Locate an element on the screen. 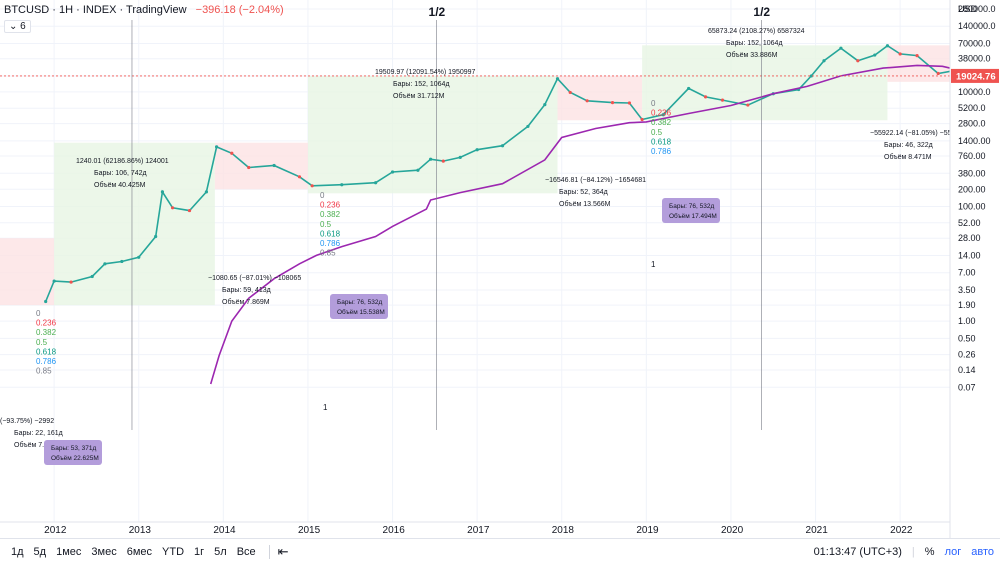 The height and width of the screenshot is (564, 1000). price-tick-label: 200.00 is located at coordinates (972, 189).